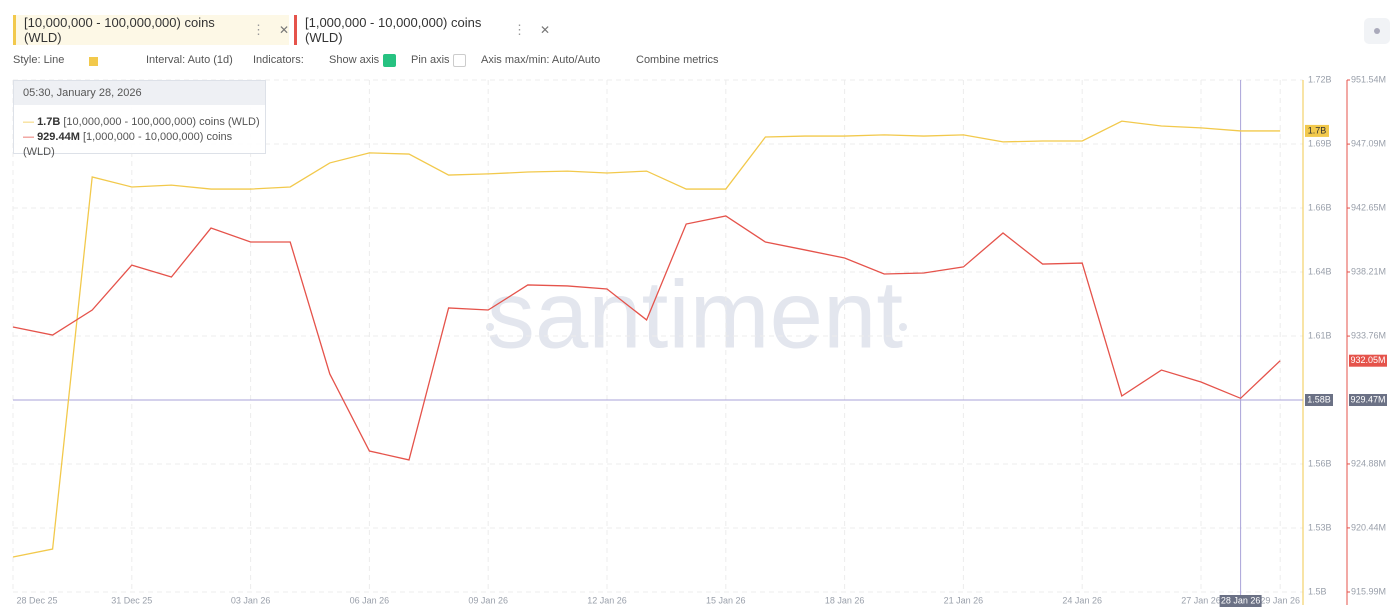 The width and height of the screenshot is (1400, 613). I want to click on y-tick-label: 1.61B, so click(1320, 335).